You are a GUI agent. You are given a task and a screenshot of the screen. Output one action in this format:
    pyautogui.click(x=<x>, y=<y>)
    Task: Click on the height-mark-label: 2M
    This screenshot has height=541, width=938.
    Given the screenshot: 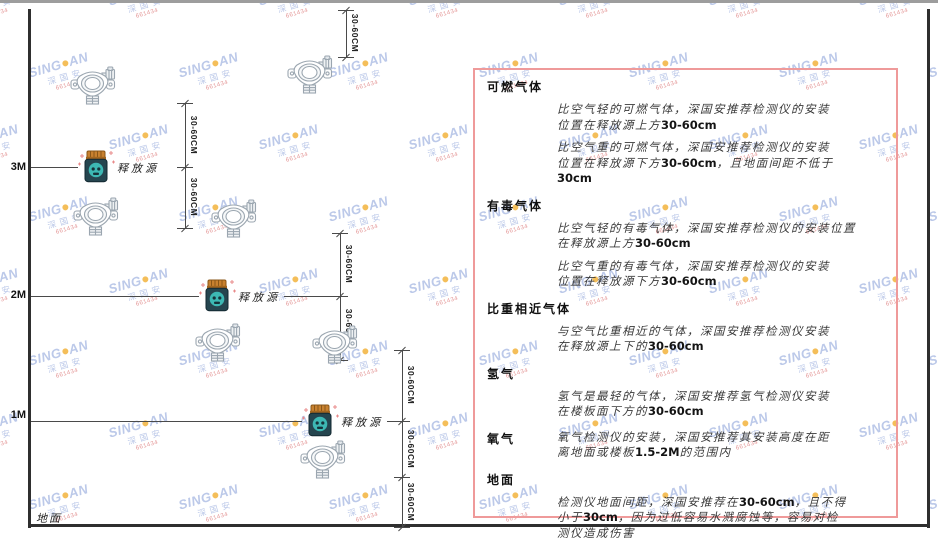 What is the action you would take?
    pyautogui.click(x=18, y=295)
    